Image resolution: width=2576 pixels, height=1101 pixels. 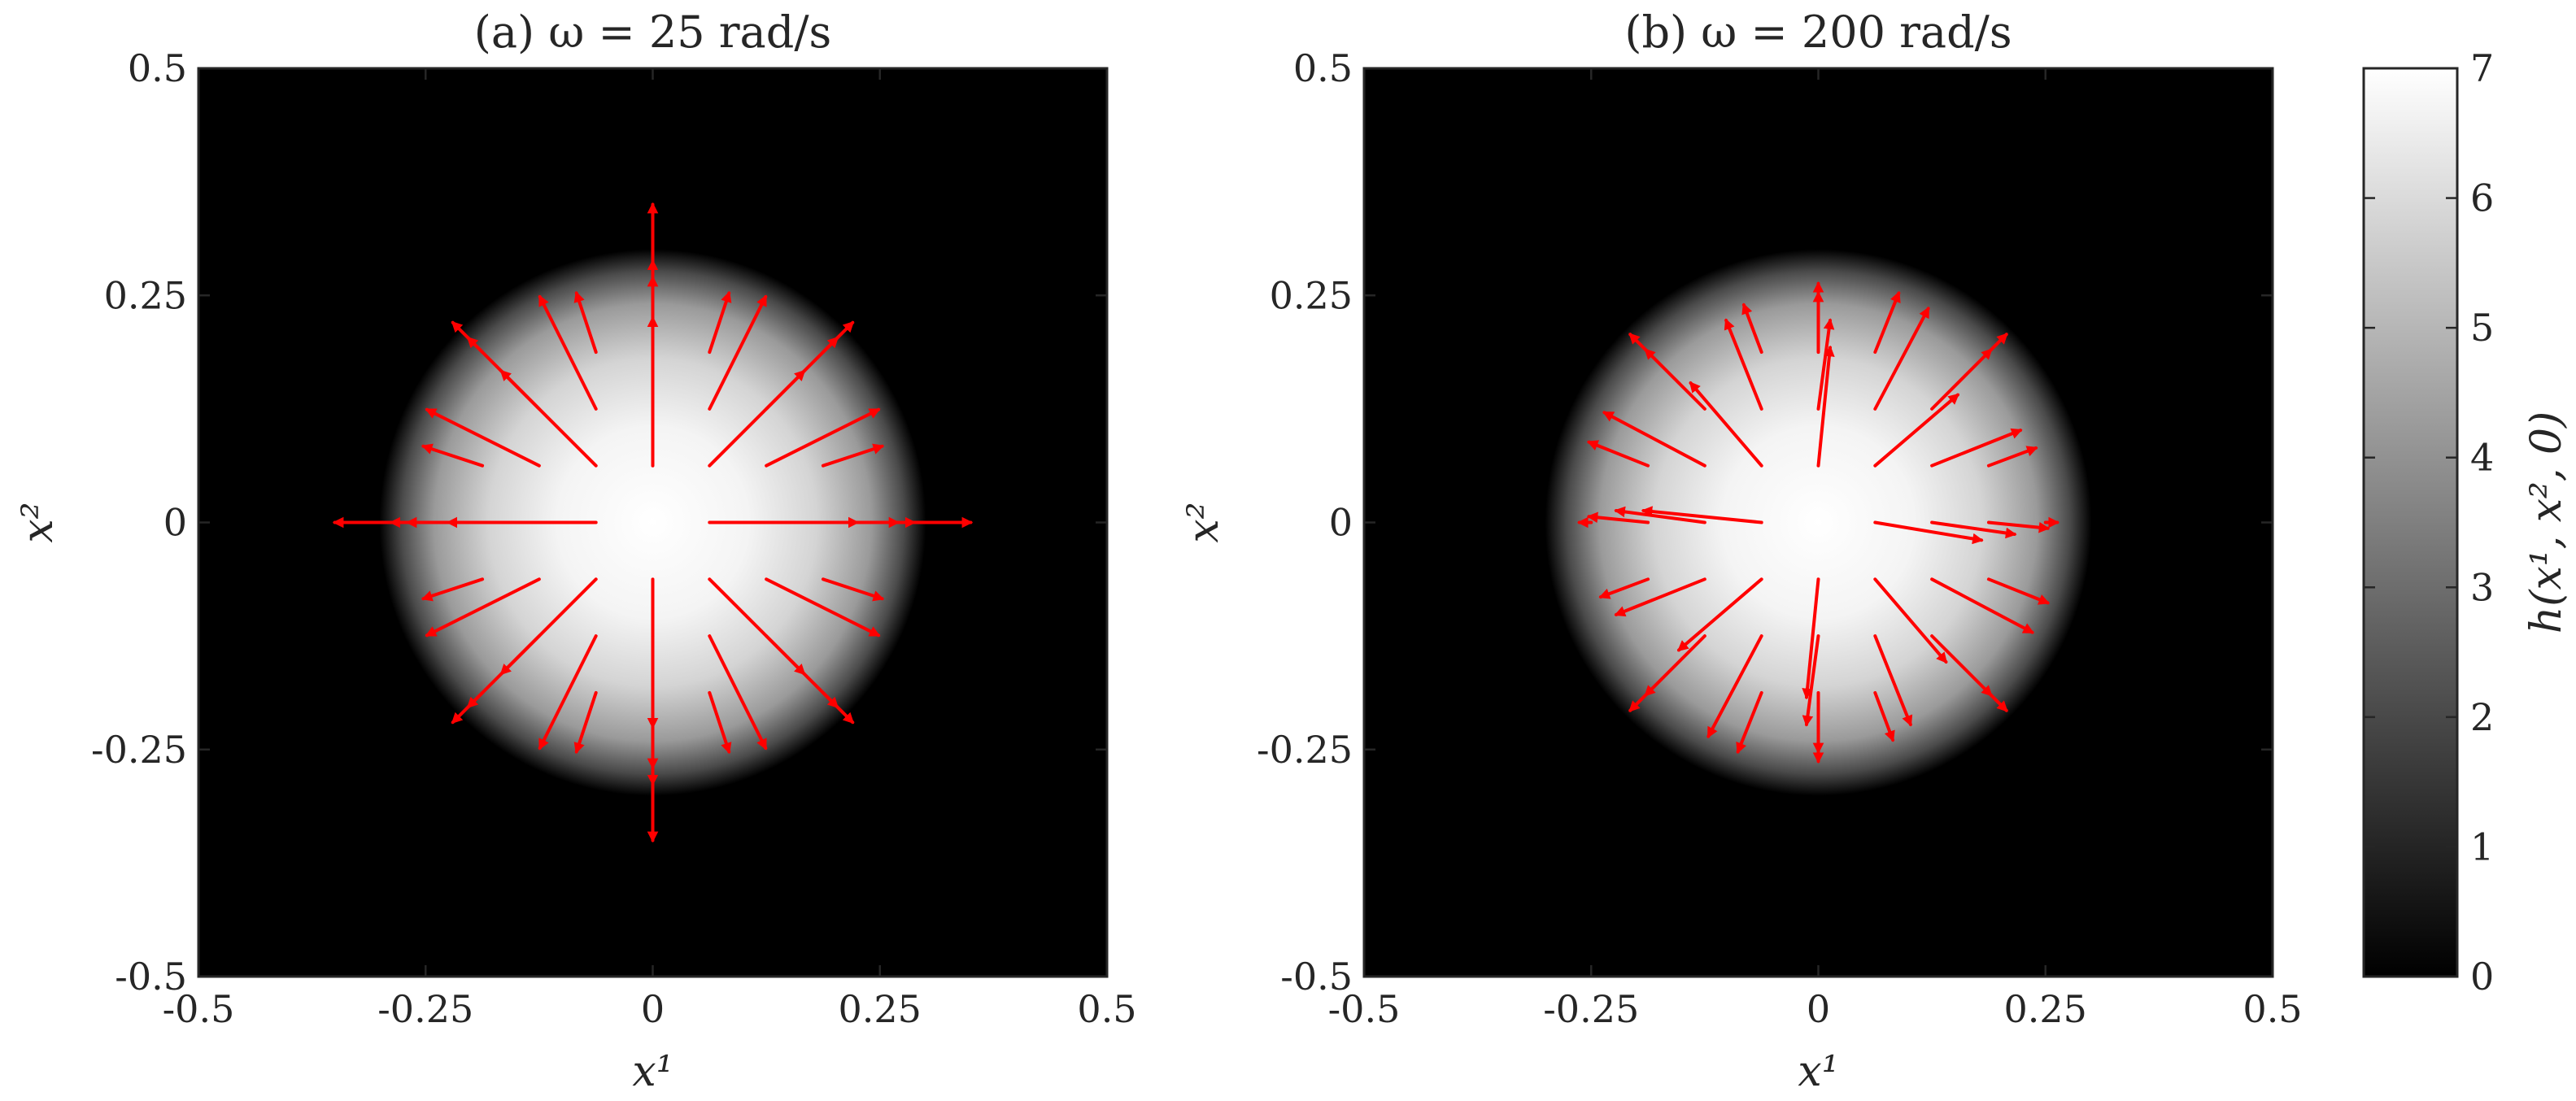 I want to click on y-axis-label-b: x², so click(x=1203, y=522).